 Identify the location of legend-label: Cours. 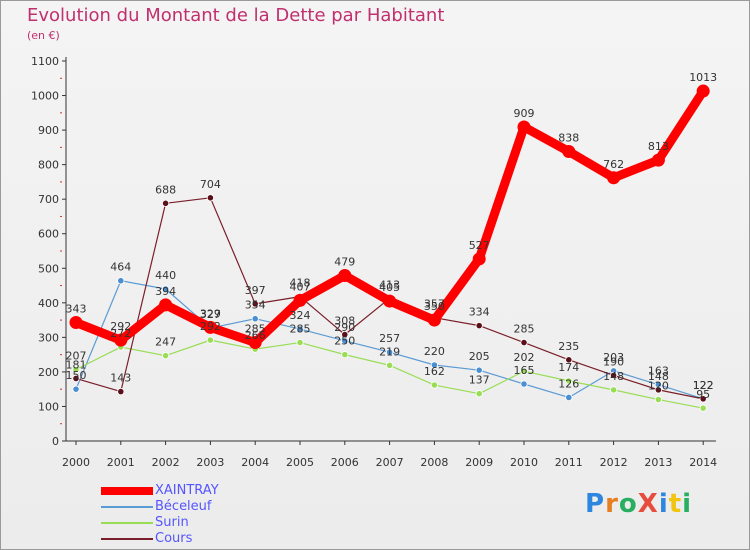
(174, 538).